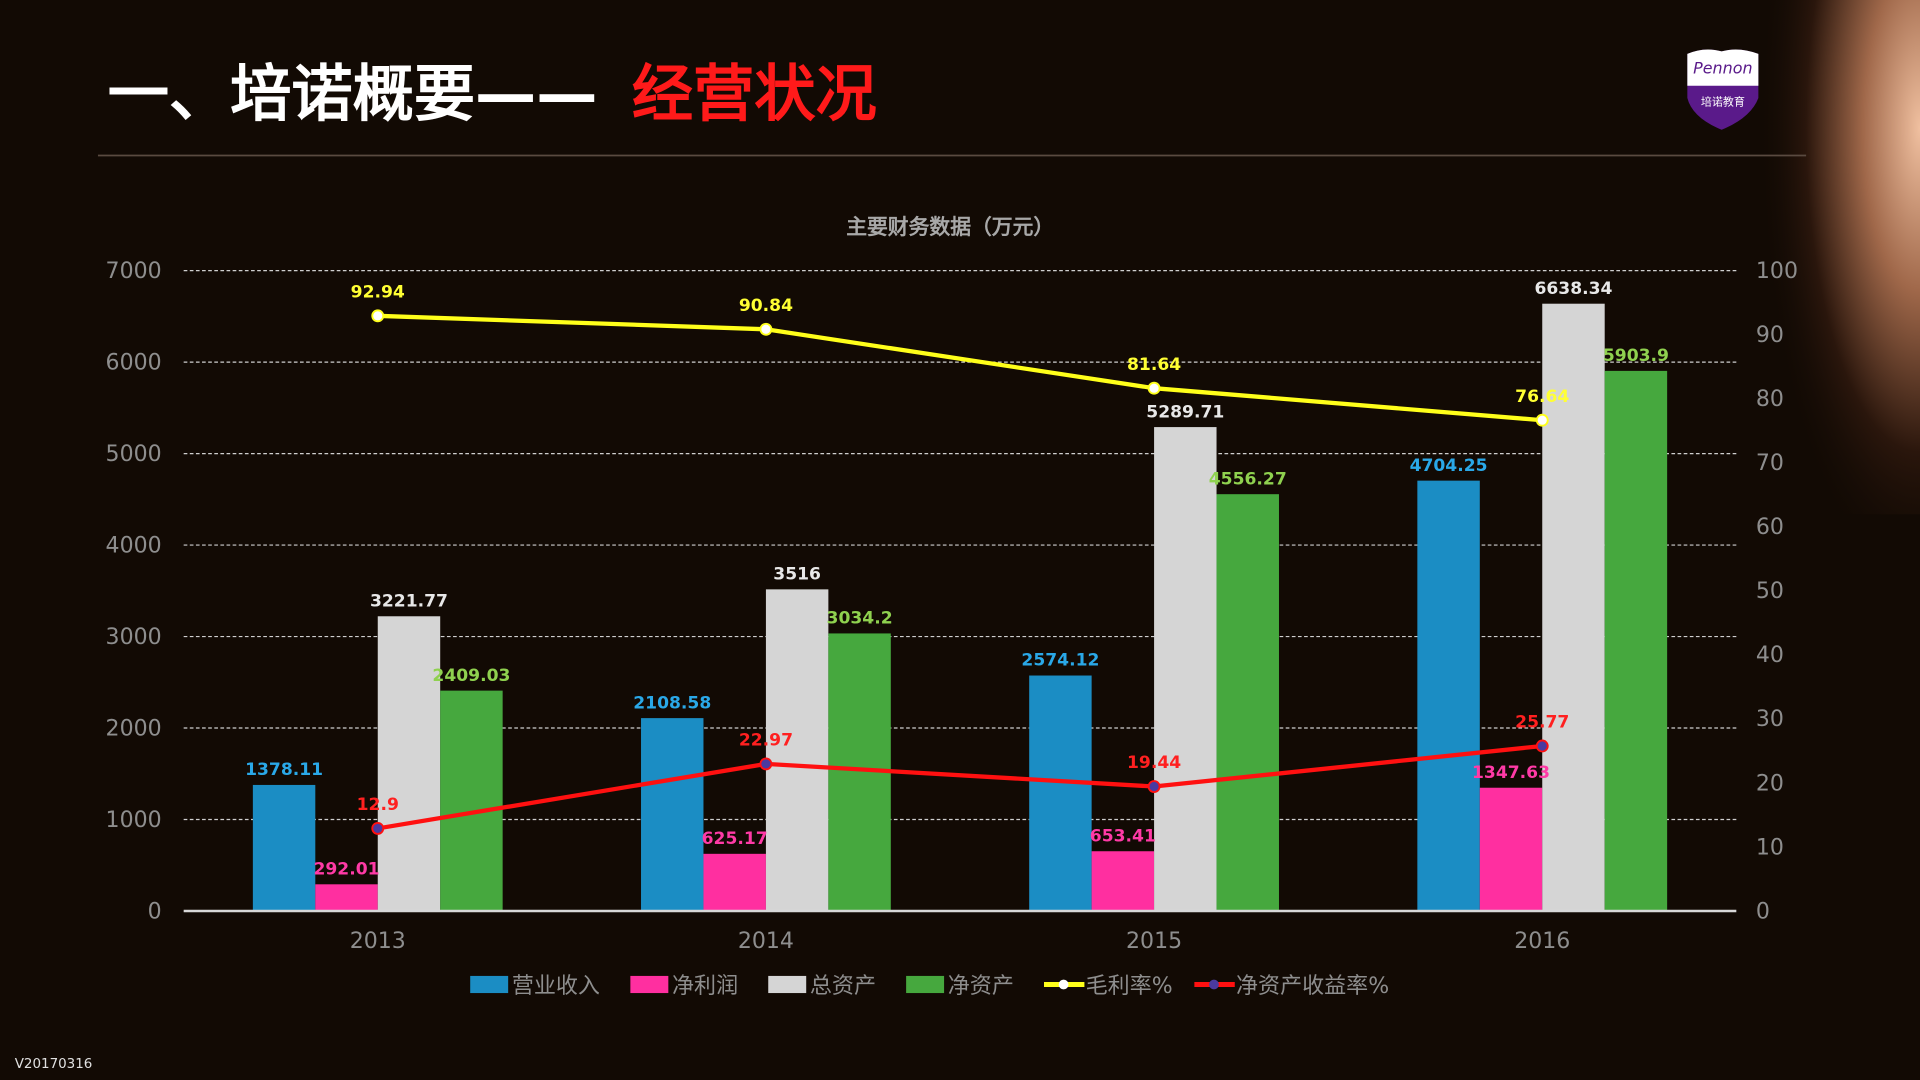 The height and width of the screenshot is (1080, 1920). What do you see at coordinates (1770, 655) in the screenshot?
I see `y-right-tick-label: 40` at bounding box center [1770, 655].